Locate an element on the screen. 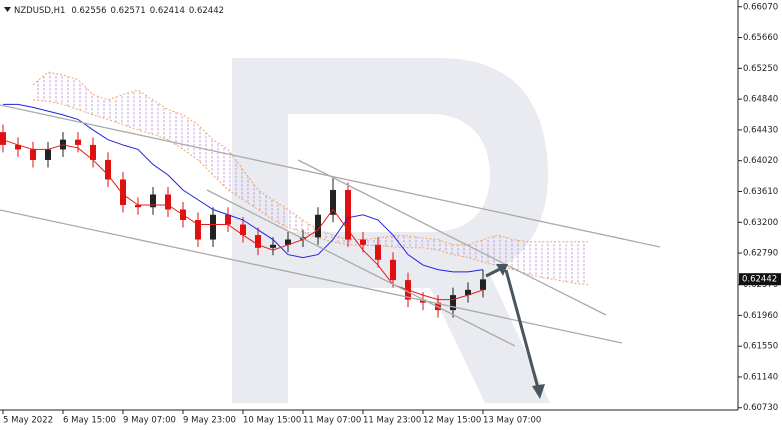 This screenshot has width=782, height=430. y-tick-label: 0.61140 is located at coordinates (760, 377).